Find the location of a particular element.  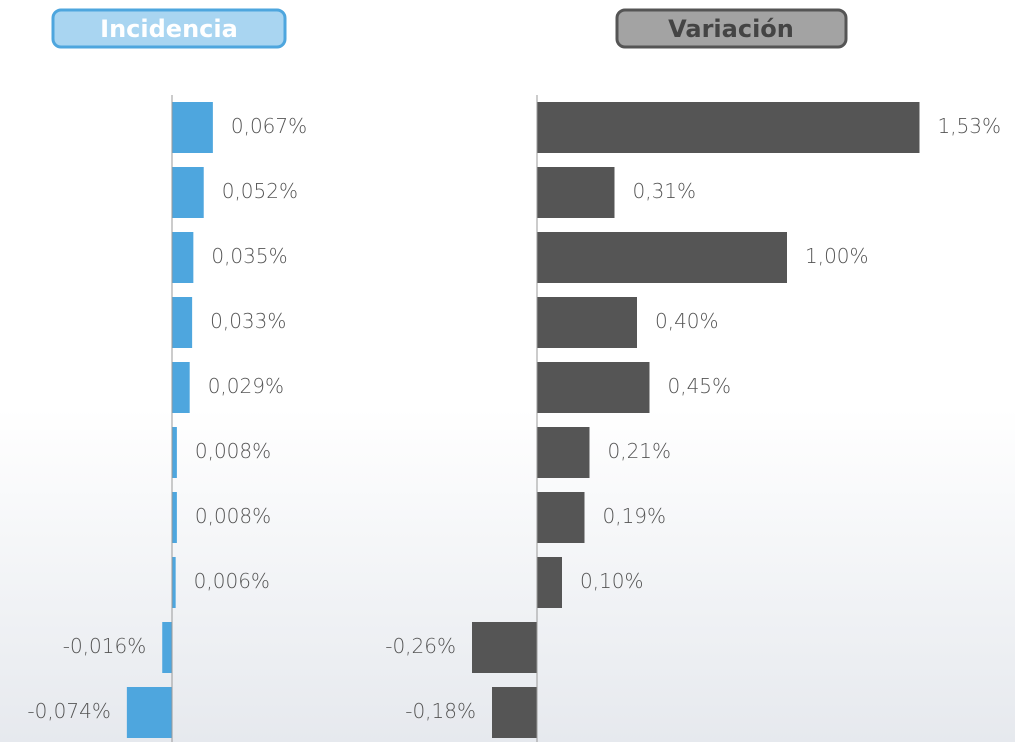

data-label: 0,006% is located at coordinates (232, 581).